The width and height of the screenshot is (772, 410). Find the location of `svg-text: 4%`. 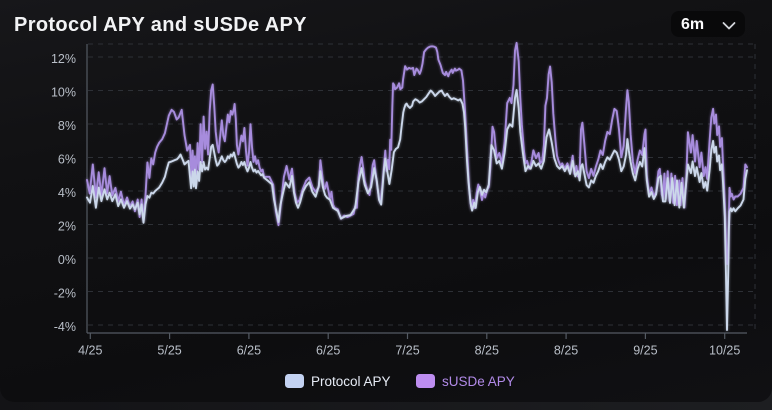

svg-text: 4% is located at coordinates (67, 193).